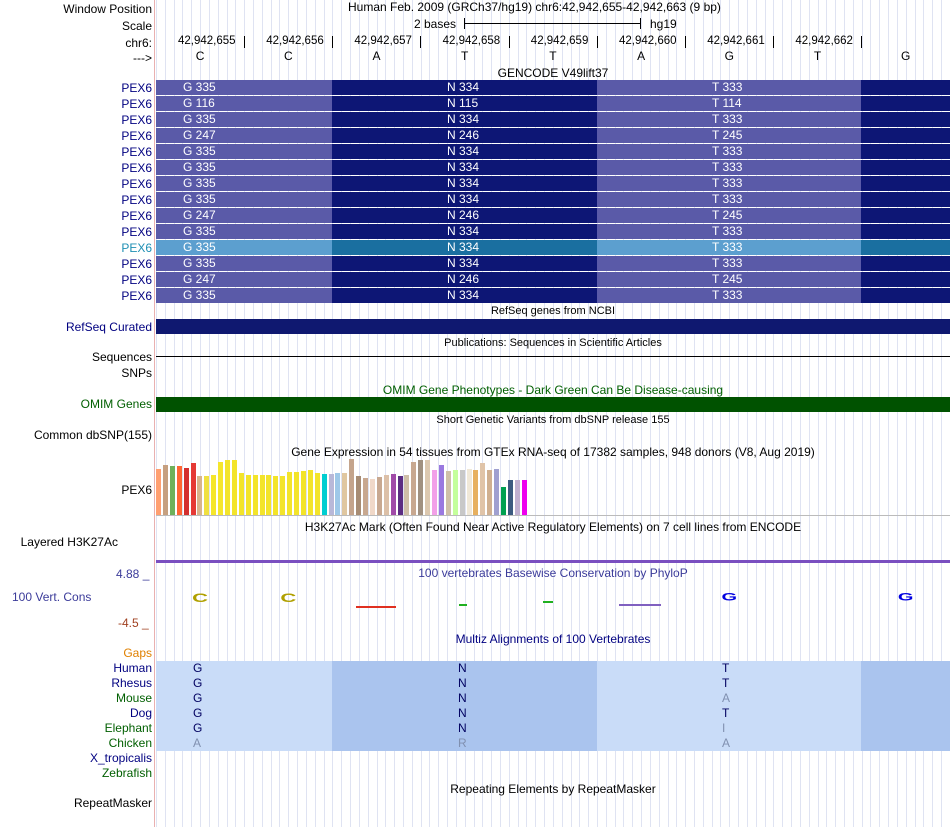  Describe the element at coordinates (553, 404) in the screenshot. I see `omim-feature` at that location.